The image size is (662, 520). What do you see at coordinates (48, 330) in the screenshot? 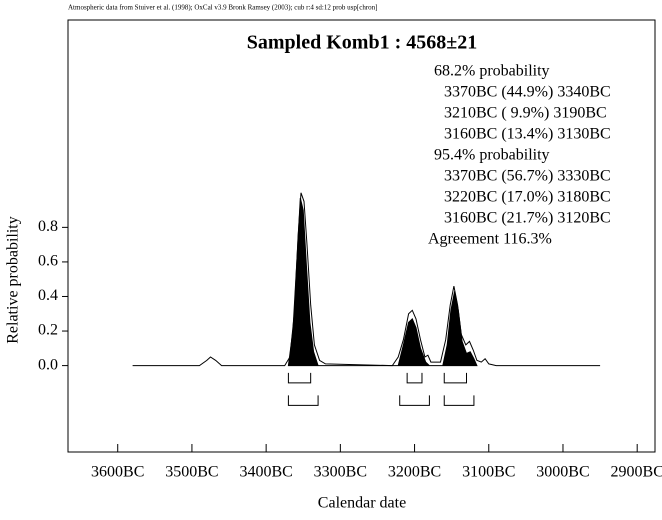
I see `y-tick-label: 0.2` at bounding box center [48, 330].